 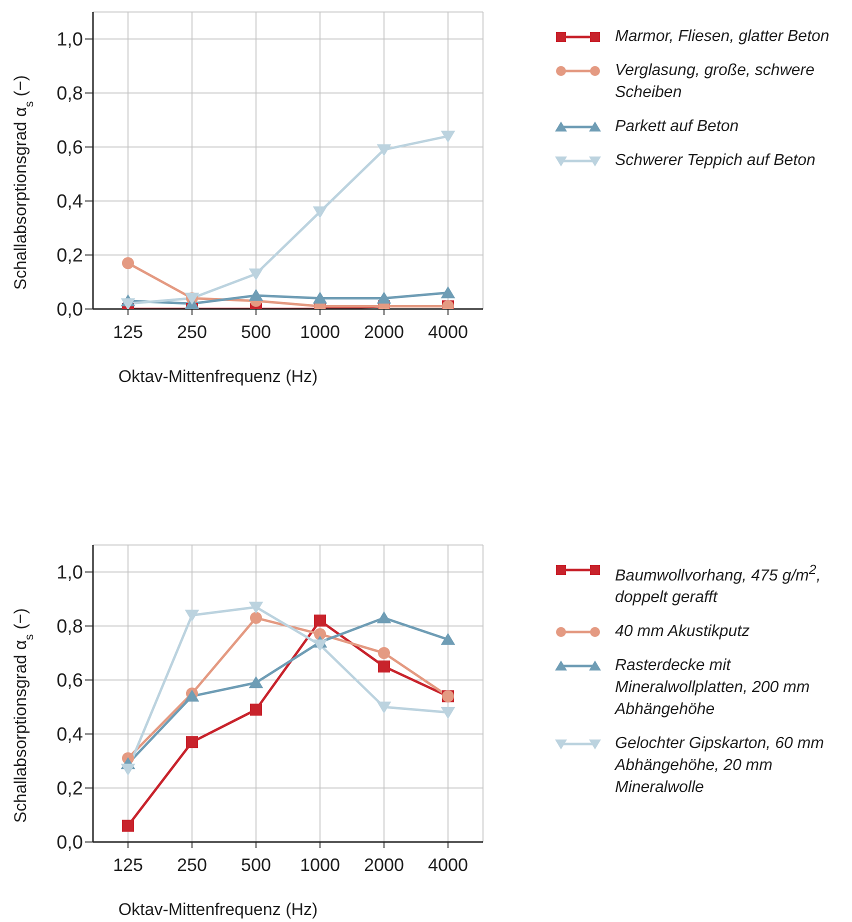 I want to click on text: Baumwollvorhang, 475 g/m$^{2}$, doppelt gerafft, so click(x=718, y=584).